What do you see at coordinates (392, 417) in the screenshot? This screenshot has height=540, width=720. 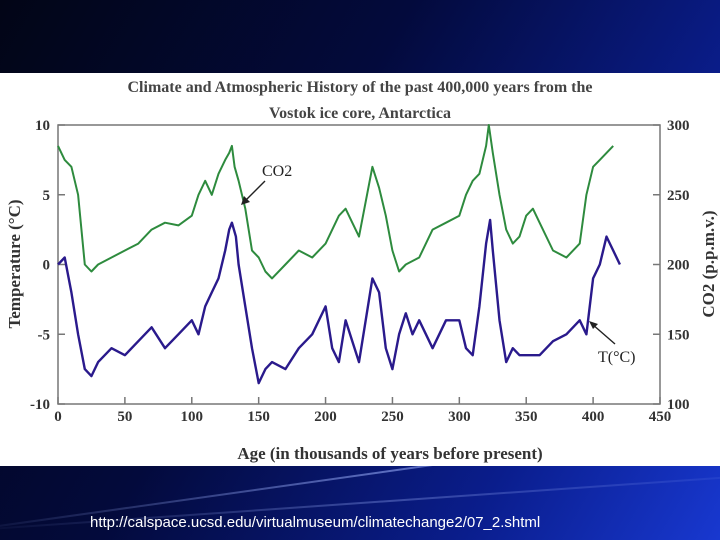 I see `x-tick-label: 250` at bounding box center [392, 417].